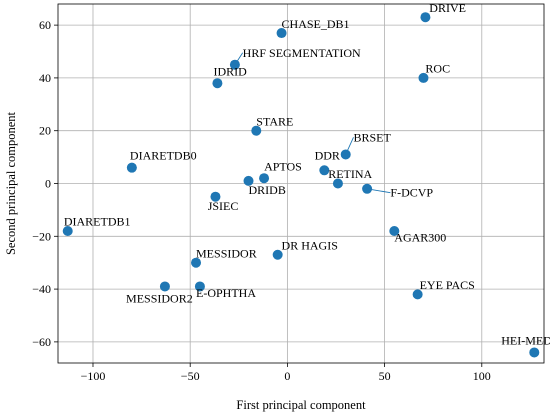  I want to click on point-label: CHASE_DB1, so click(316, 24).